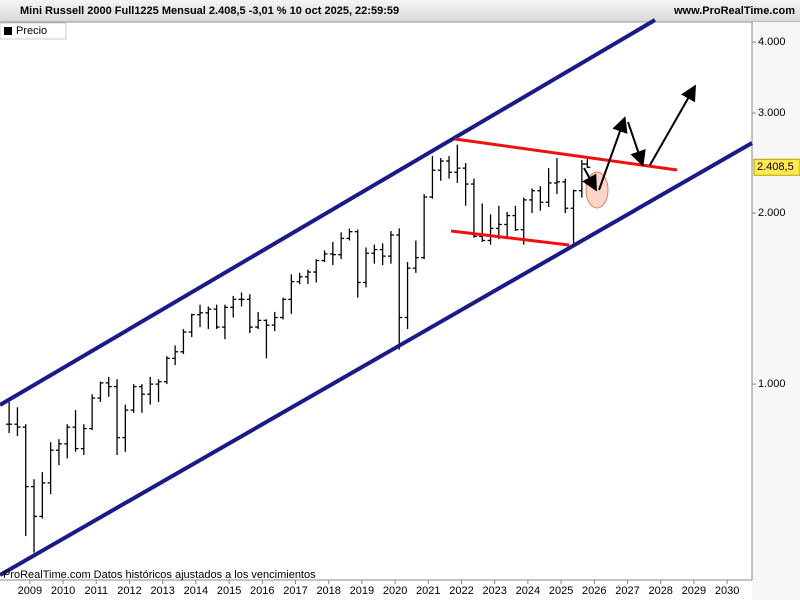 This screenshot has width=800, height=605. I want to click on x-tick-label: 2010, so click(63, 591).